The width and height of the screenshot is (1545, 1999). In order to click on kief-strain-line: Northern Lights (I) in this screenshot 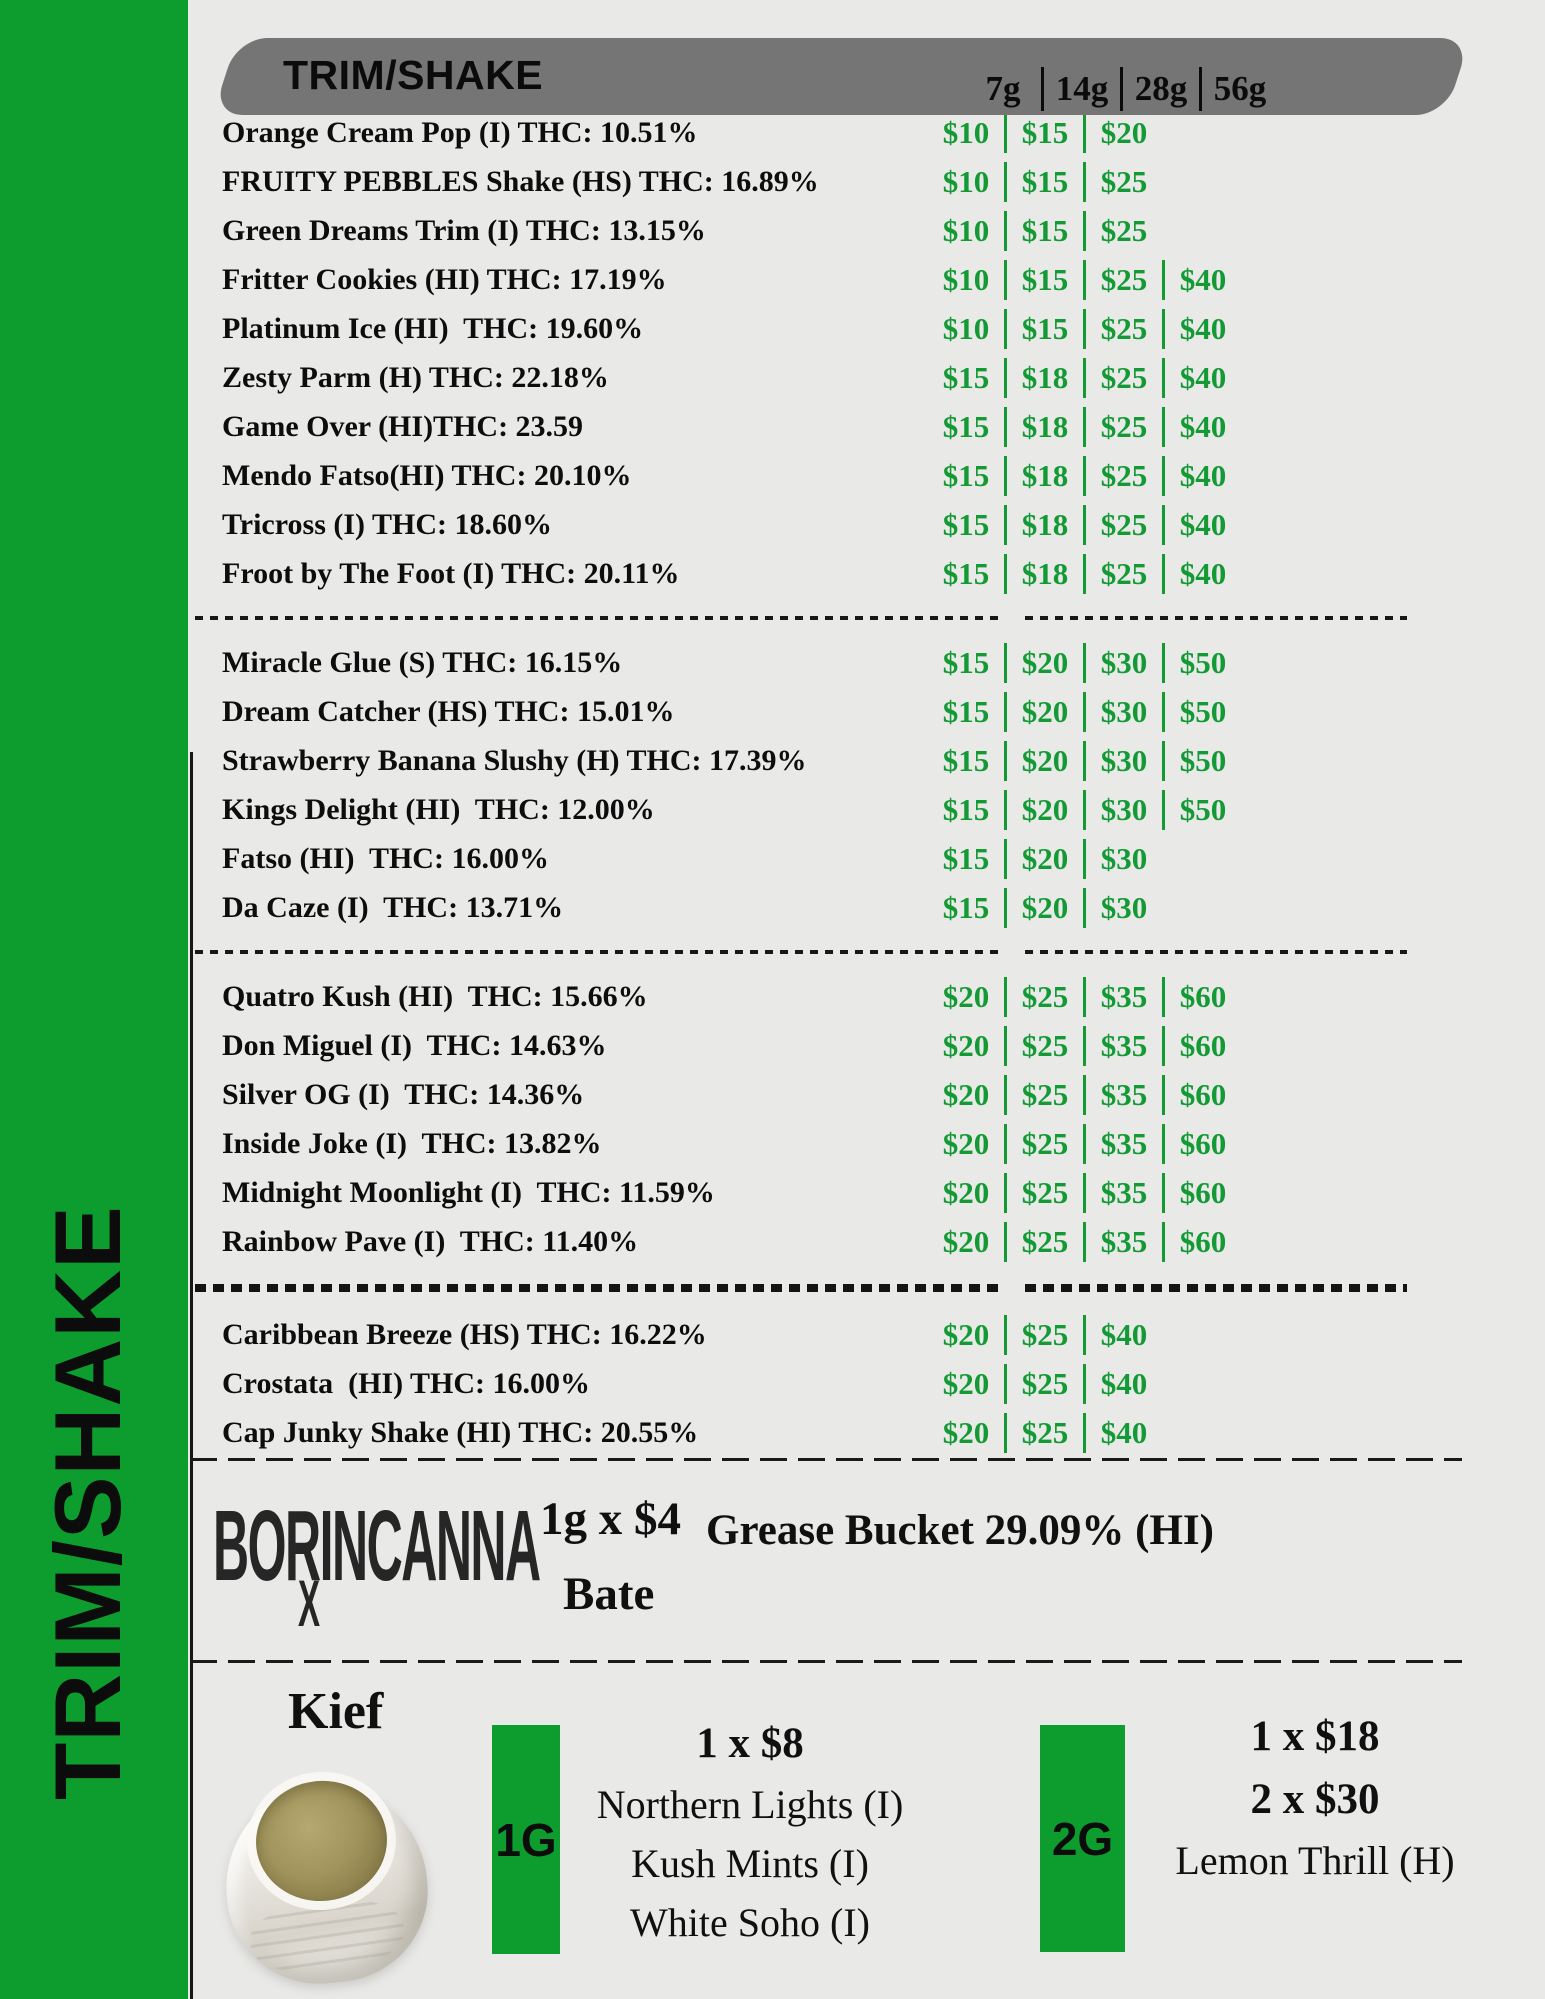, I will do `click(750, 1804)`.